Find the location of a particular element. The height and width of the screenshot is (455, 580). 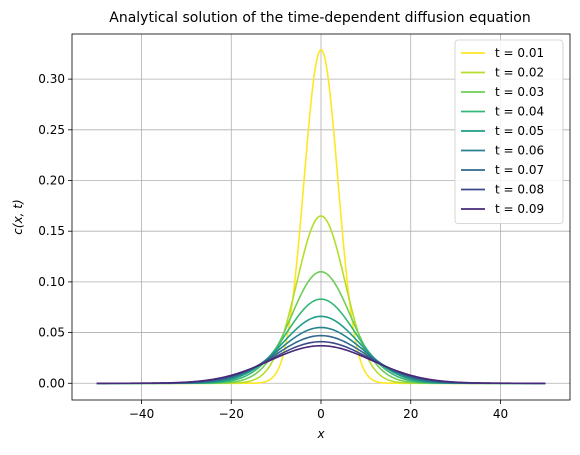

x-tick-label-2: 0 is located at coordinates (321, 414).